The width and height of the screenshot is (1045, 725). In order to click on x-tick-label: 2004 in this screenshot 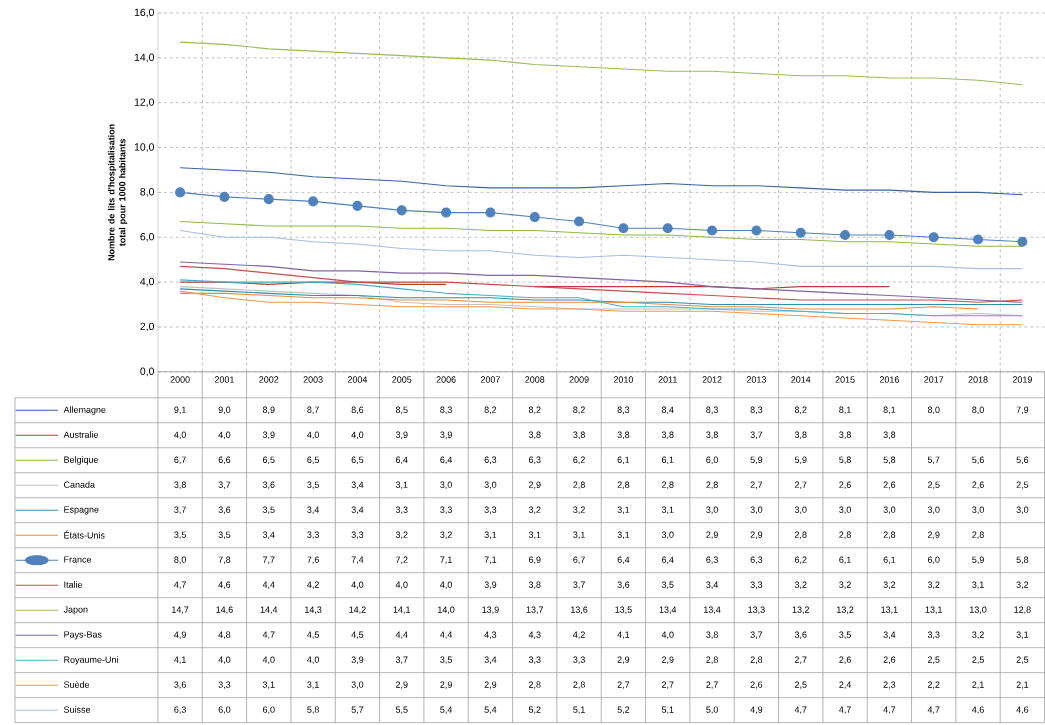, I will do `click(357, 379)`.